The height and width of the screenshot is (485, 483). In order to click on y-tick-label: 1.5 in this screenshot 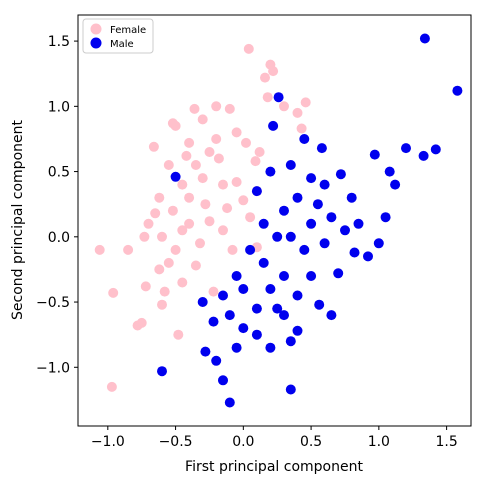, I will do `click(59, 42)`.